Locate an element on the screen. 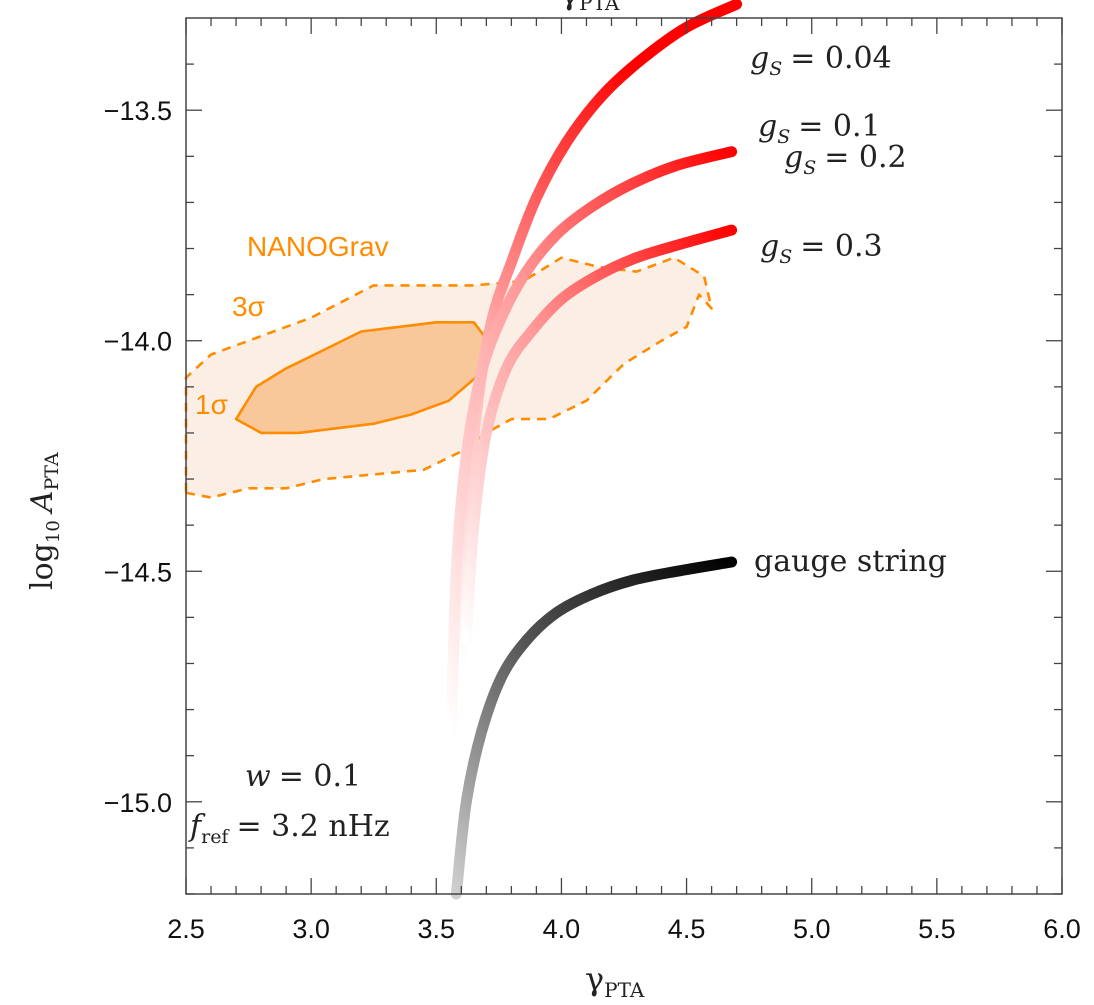 Image resolution: width=1094 pixels, height=1005 pixels. top-axis-label: γPTA is located at coordinates (590, 7).